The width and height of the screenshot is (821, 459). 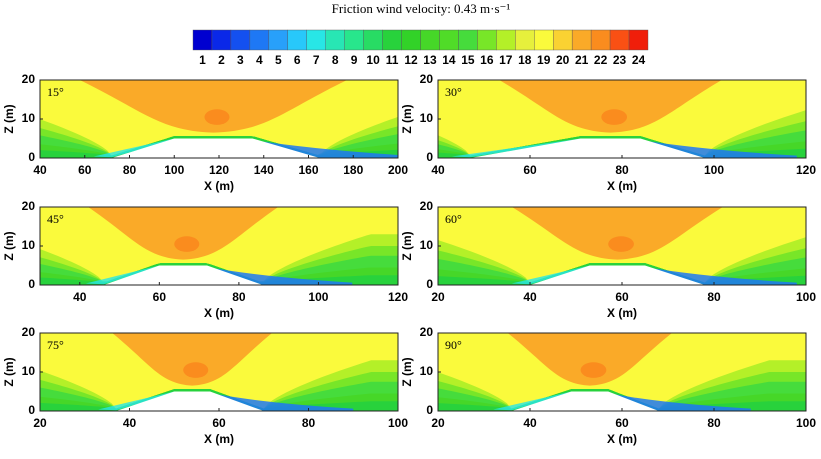 What do you see at coordinates (353, 170) in the screenshot?
I see `x-tick-label: 180` at bounding box center [353, 170].